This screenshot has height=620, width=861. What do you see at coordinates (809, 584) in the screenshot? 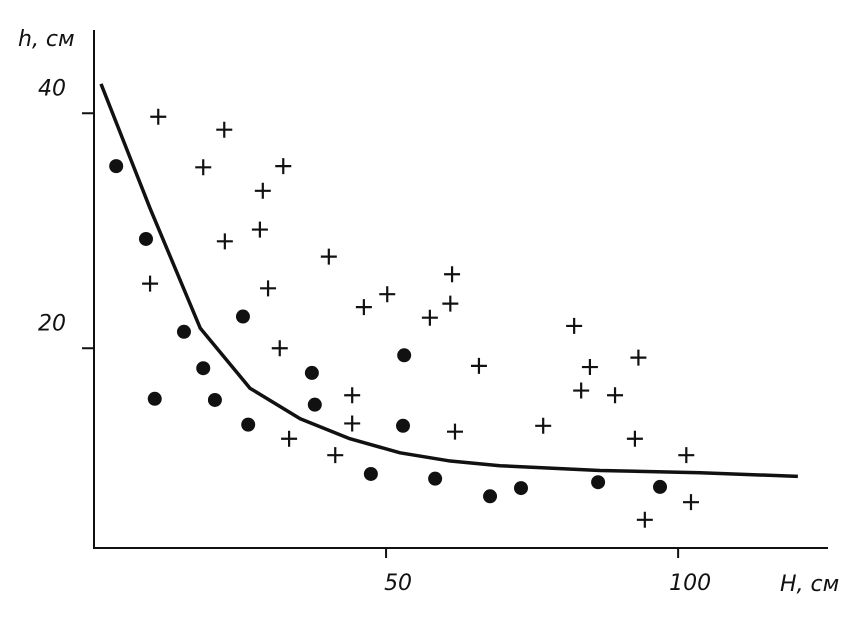
I see `x-axis-label: H, см` at bounding box center [809, 584].